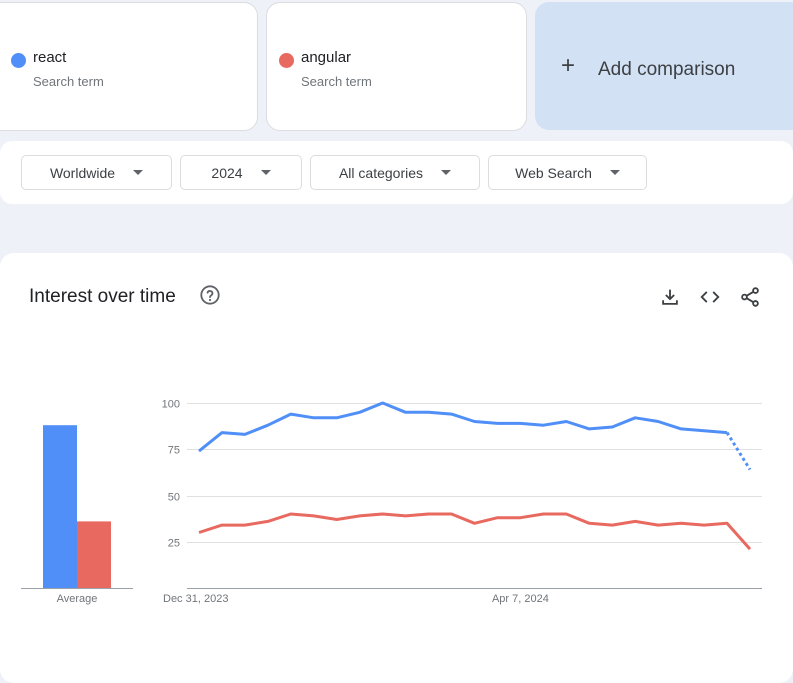 The height and width of the screenshot is (683, 793). Describe the element at coordinates (94, 554) in the screenshot. I see `average-bar-angular` at that location.